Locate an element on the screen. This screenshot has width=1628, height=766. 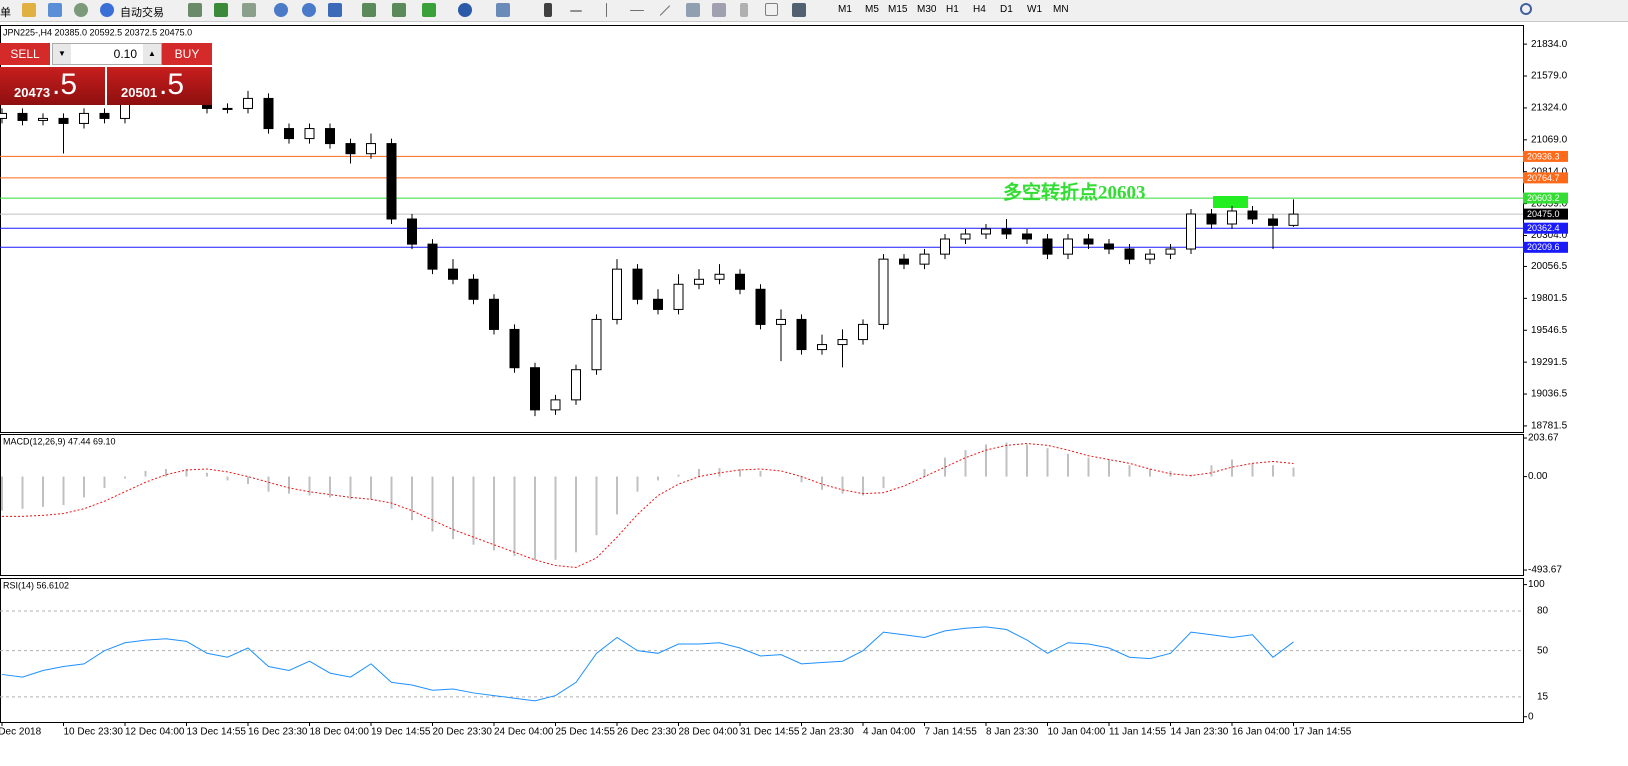
timeframe: H4 is located at coordinates (979, 9).